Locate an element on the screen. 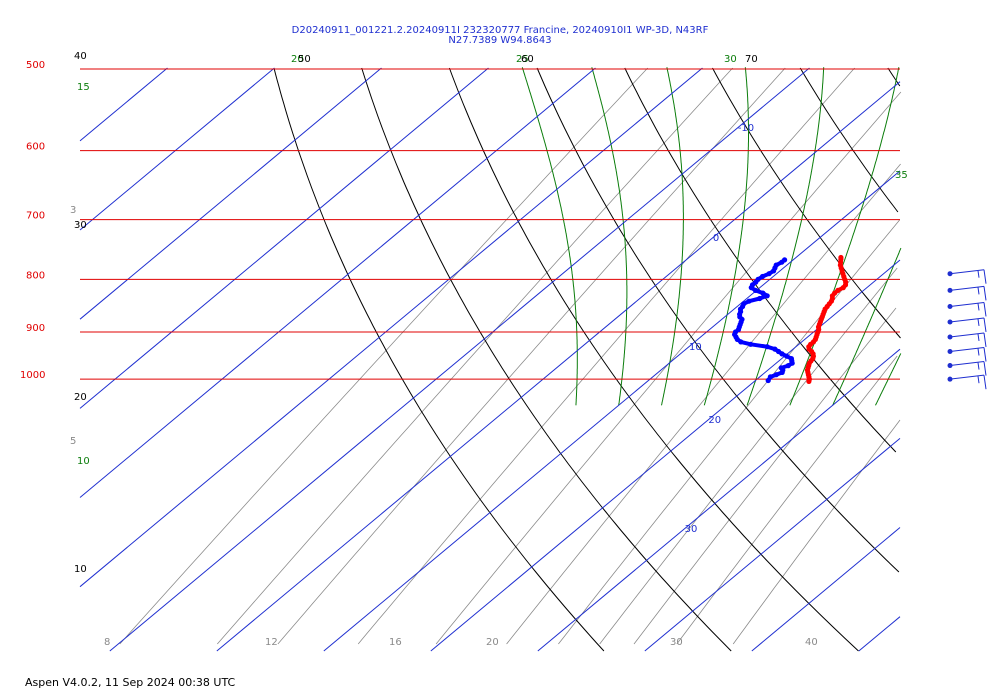  moist-adiabat-label: 10 is located at coordinates (83, 461).